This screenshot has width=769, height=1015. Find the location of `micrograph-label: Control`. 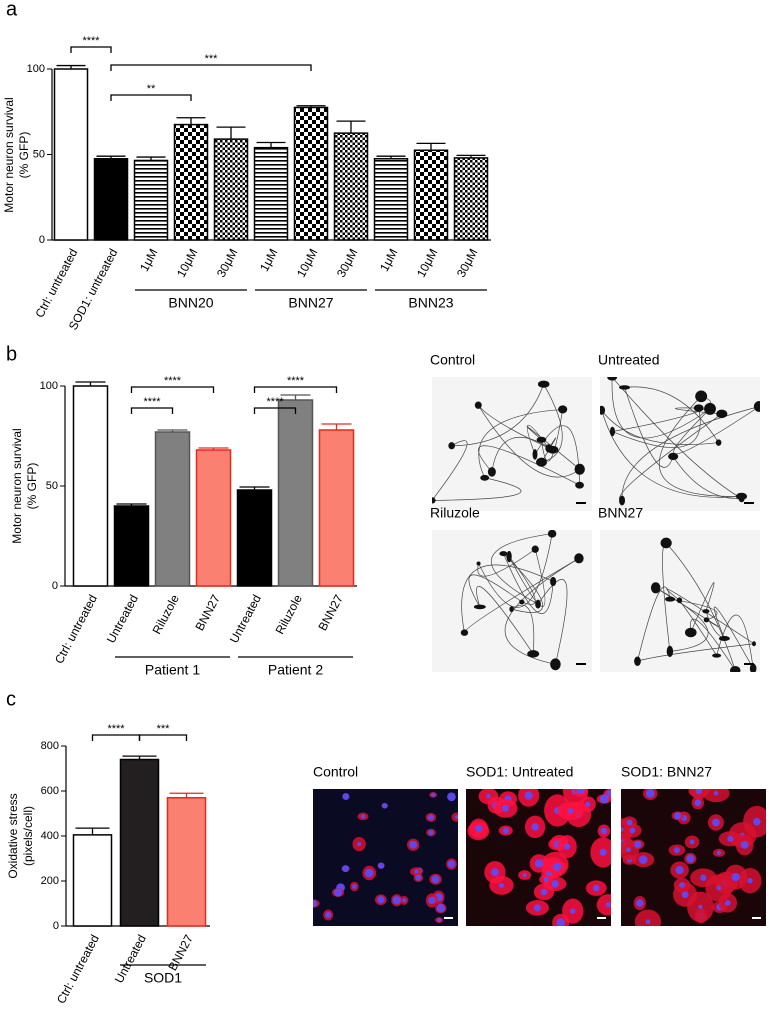

micrograph-label: Control is located at coordinates (335, 772).